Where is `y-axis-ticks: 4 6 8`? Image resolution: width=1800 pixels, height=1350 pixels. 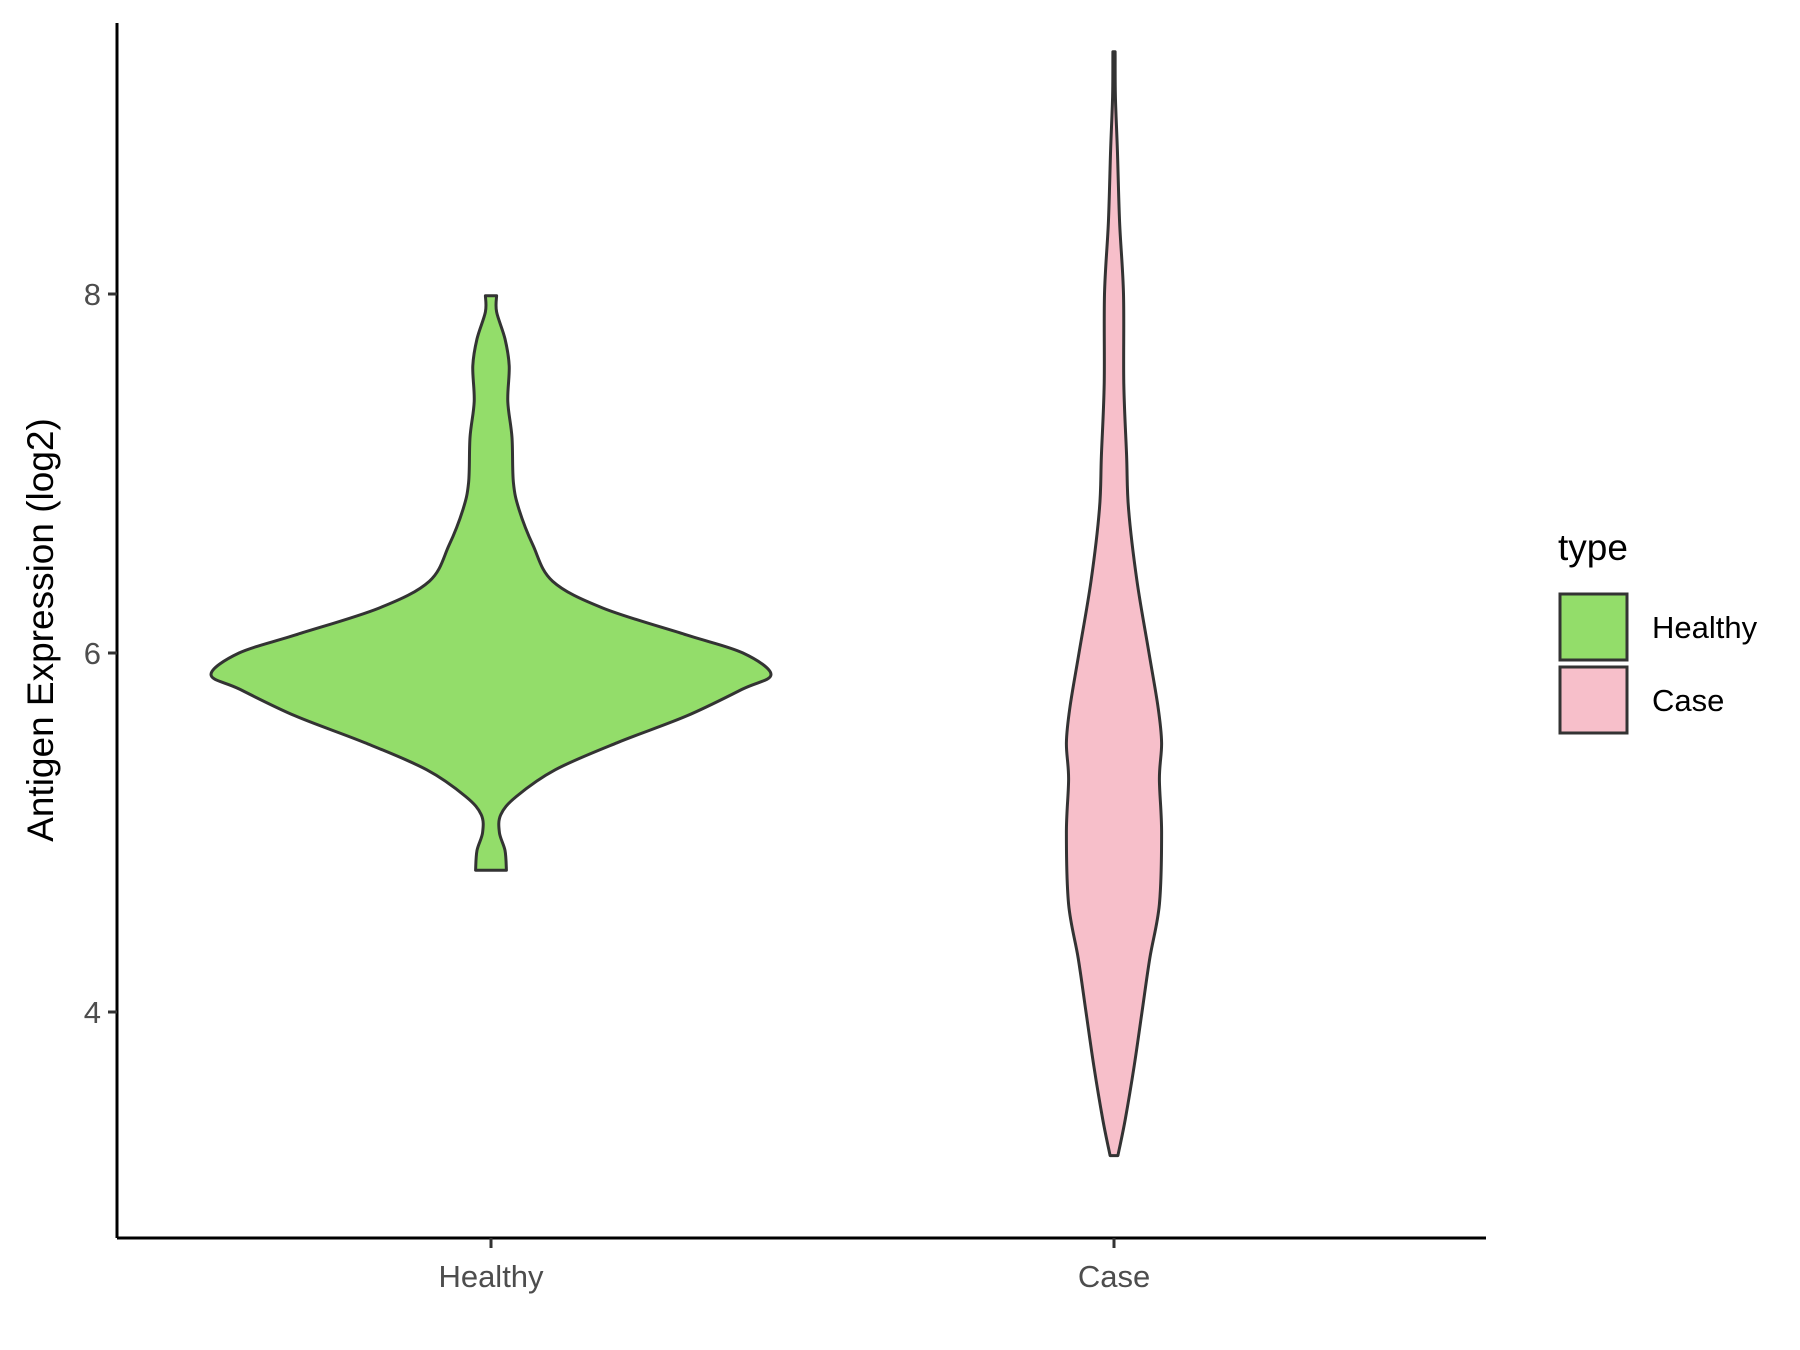
y-axis-ticks: 4 6 8 is located at coordinates (100, 653).